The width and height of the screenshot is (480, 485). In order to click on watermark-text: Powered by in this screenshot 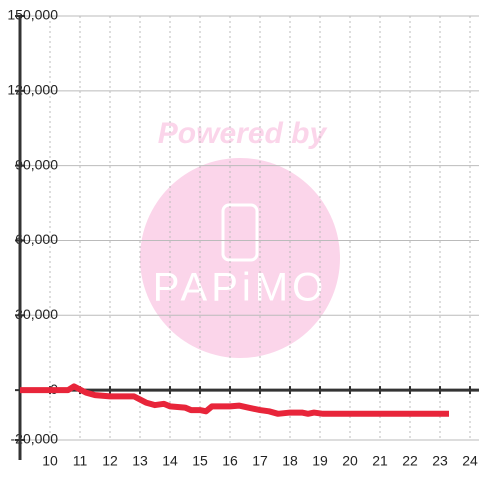, I will do `click(243, 133)`.